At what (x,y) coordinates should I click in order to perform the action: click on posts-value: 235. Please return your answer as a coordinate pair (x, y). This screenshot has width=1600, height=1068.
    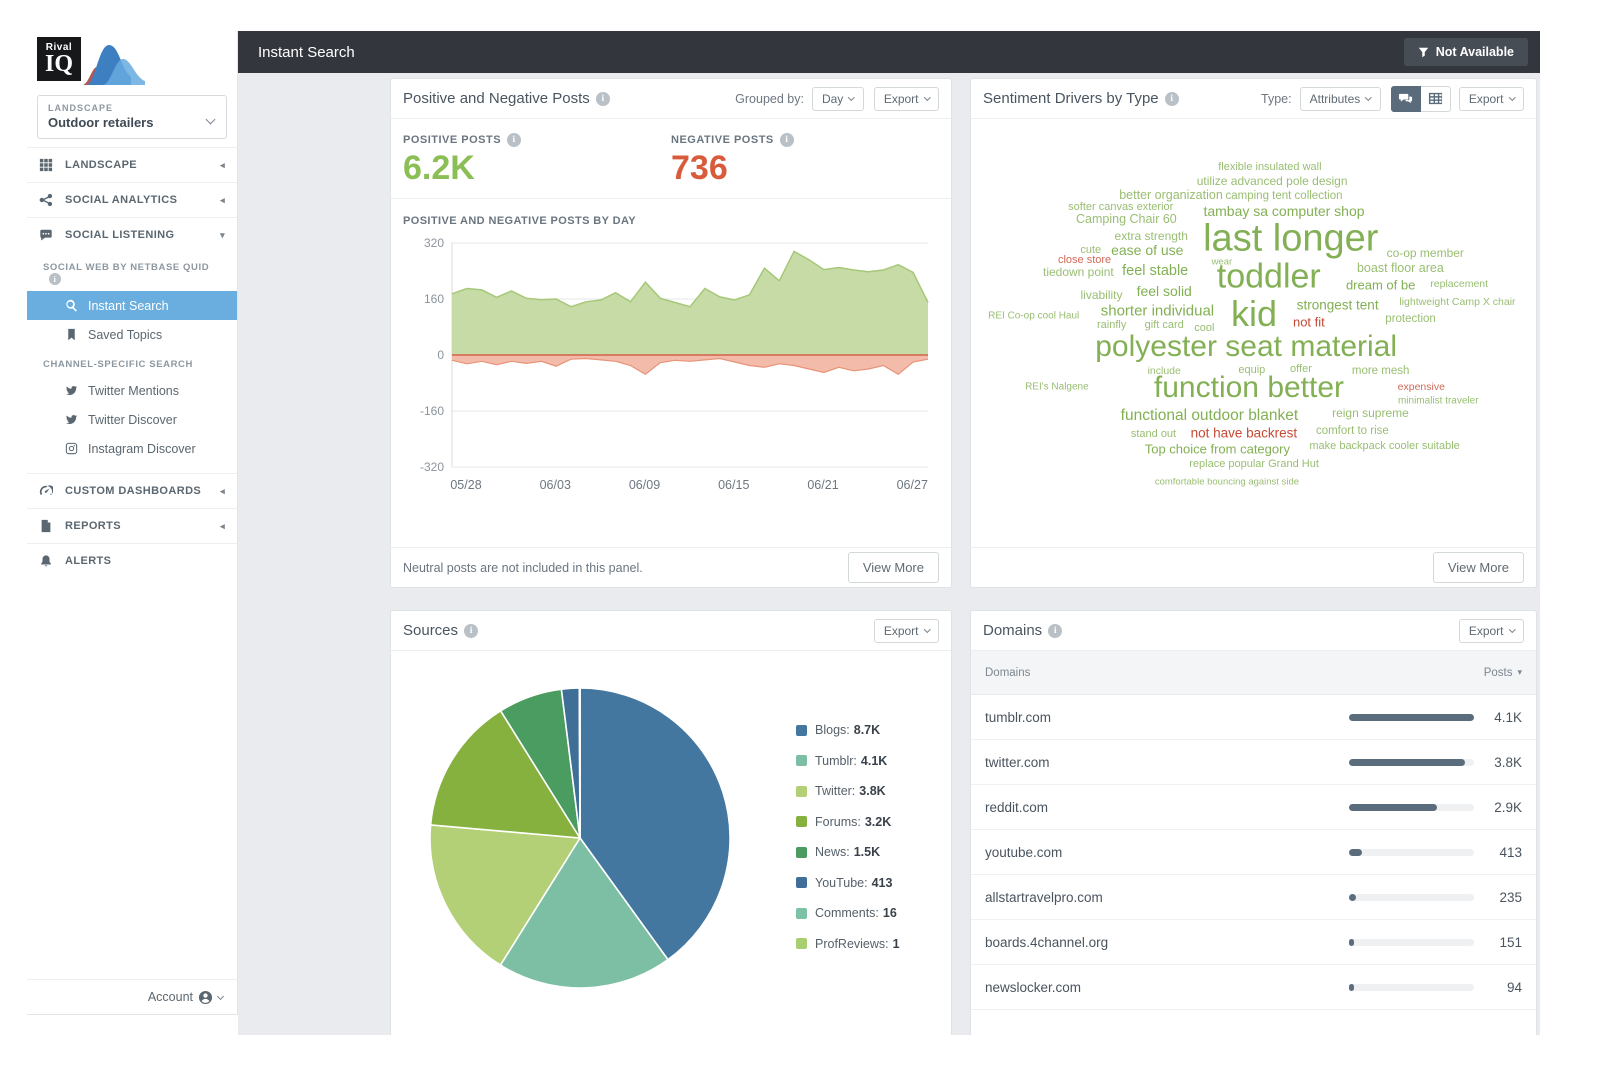
    Looking at the image, I should click on (1510, 897).